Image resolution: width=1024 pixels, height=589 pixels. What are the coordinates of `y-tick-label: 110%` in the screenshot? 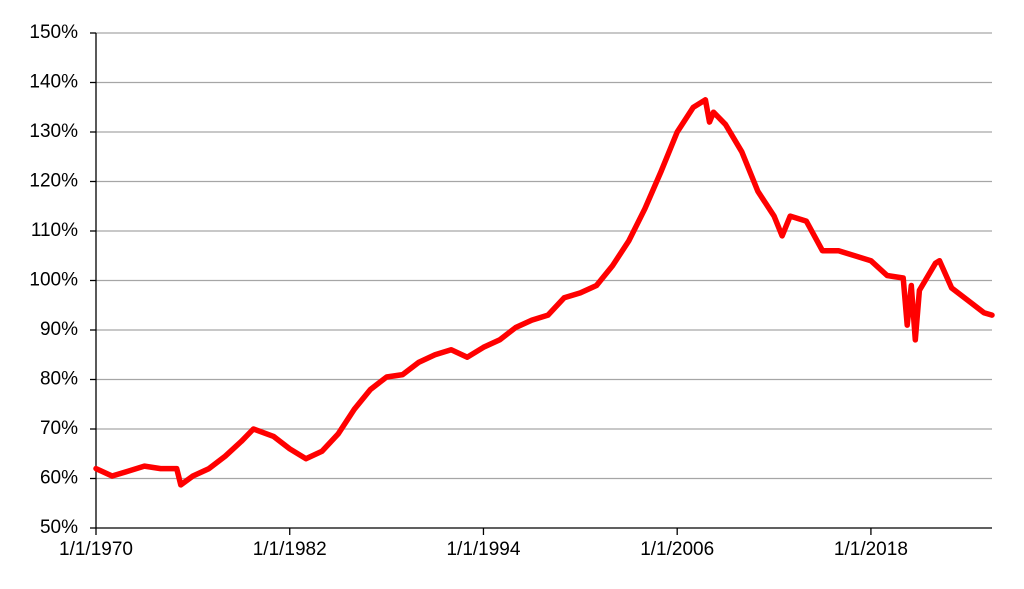 It's located at (54, 230).